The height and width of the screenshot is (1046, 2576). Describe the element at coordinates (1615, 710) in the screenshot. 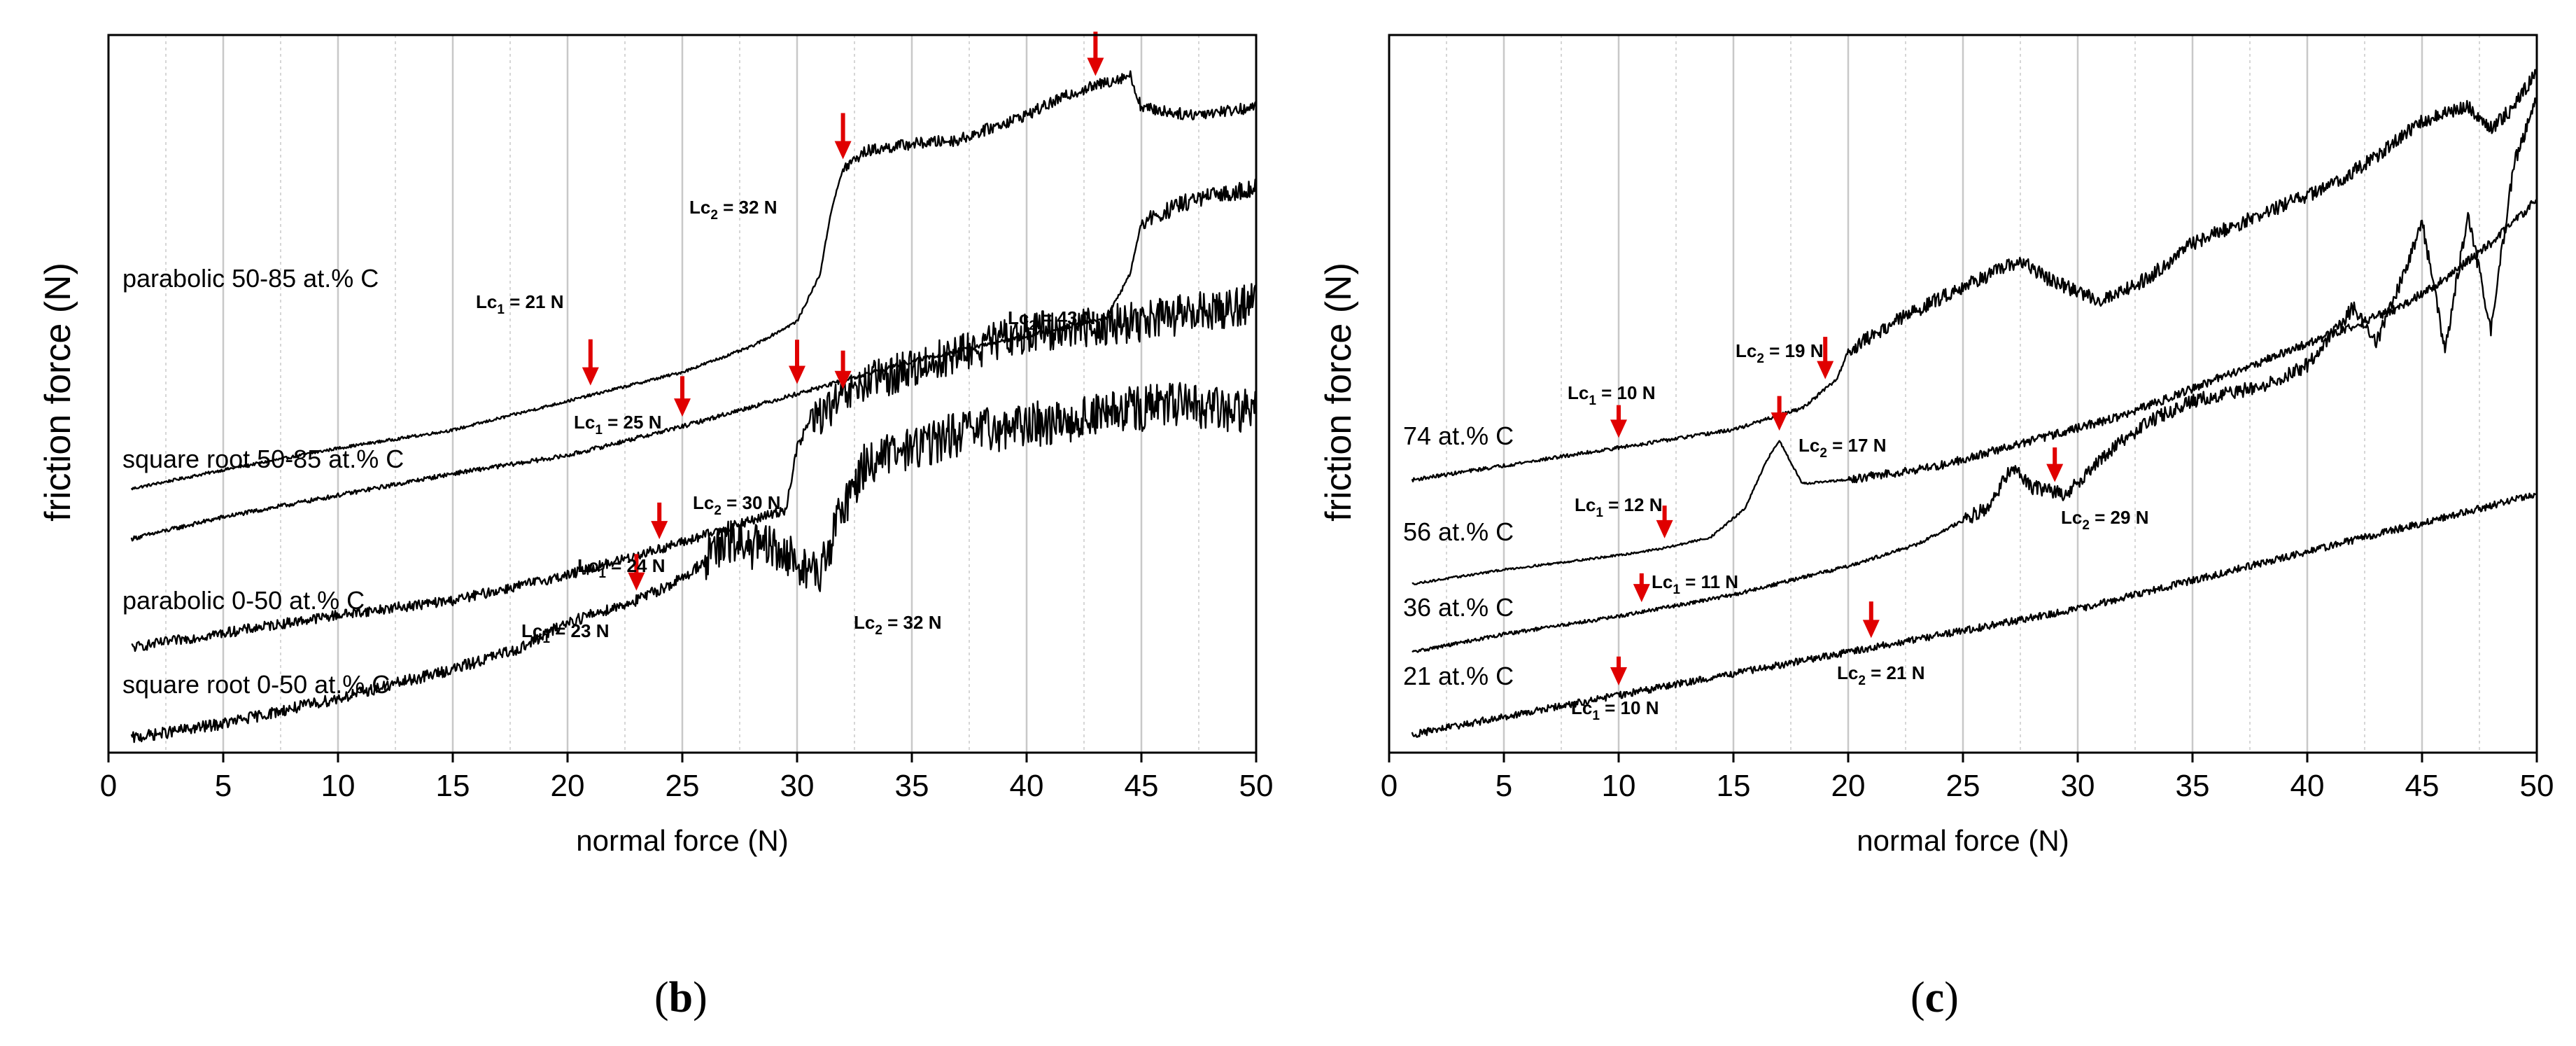

I see `annotation-c-lc1-10-bottom: Lc1 = 10 N` at that location.